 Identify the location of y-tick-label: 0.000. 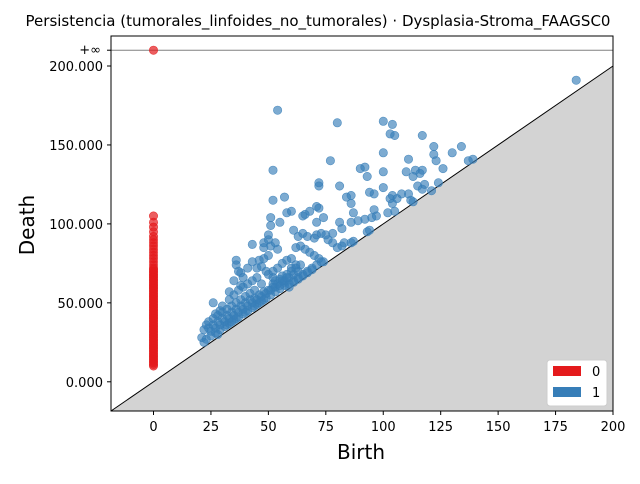
(84, 383).